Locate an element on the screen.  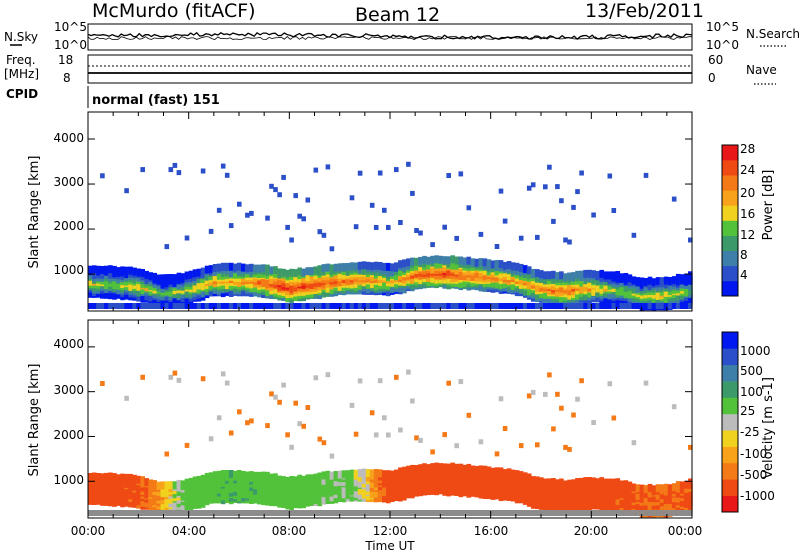
nave-tick-bottom: 0 is located at coordinates (712, 78).